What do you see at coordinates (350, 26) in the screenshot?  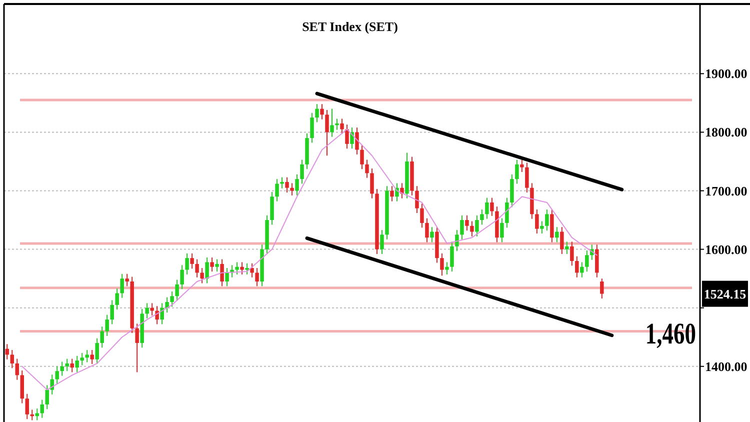 I see `text: SET Index (SET)` at bounding box center [350, 26].